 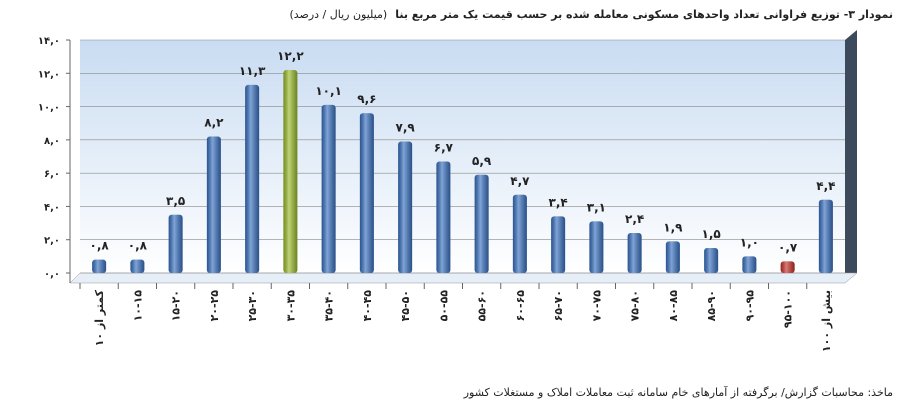 What do you see at coordinates (49, 108) in the screenshot?
I see `y-tick-label: ۱۰,۰` at bounding box center [49, 108].